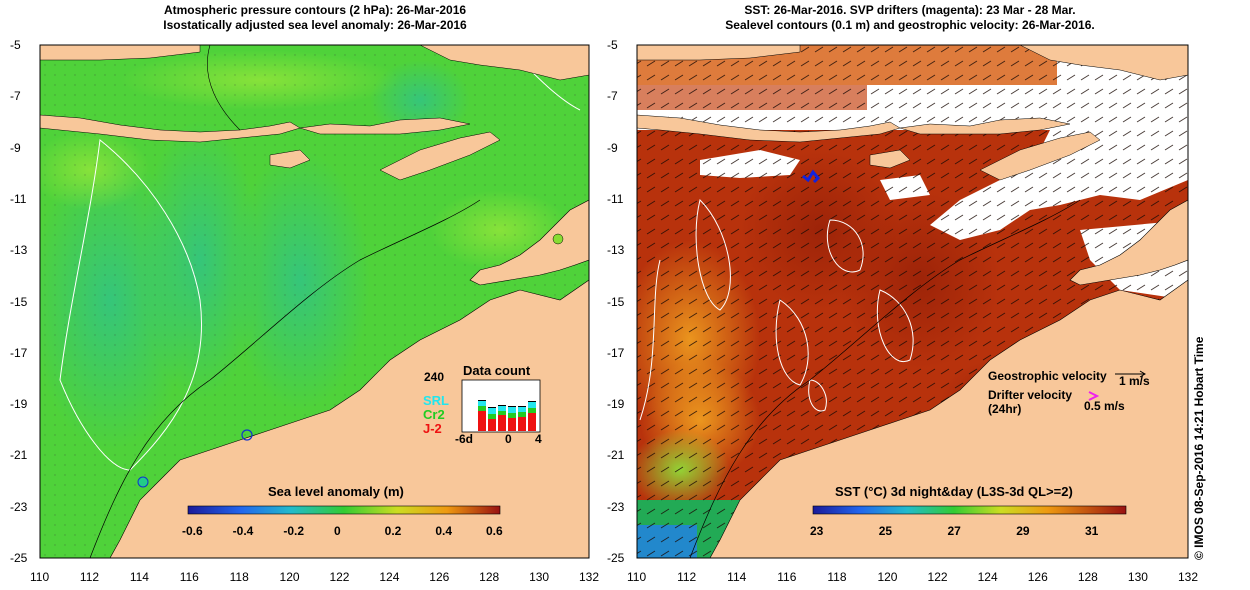  I want to click on inset-bars, so click(502, 406).